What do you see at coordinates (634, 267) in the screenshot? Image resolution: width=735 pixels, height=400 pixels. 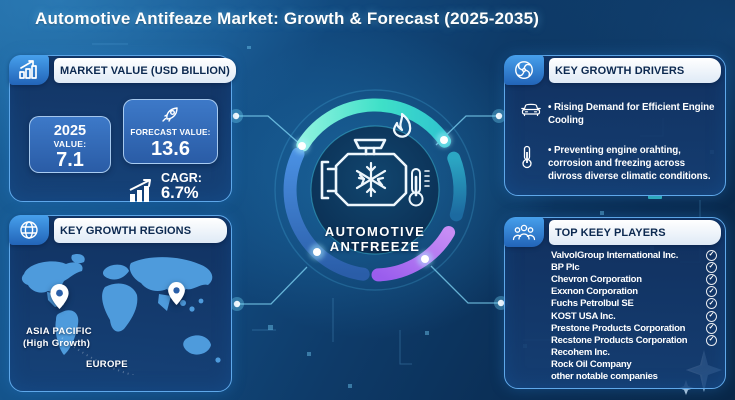 I see `player-row: BP Plc ✓` at bounding box center [634, 267].